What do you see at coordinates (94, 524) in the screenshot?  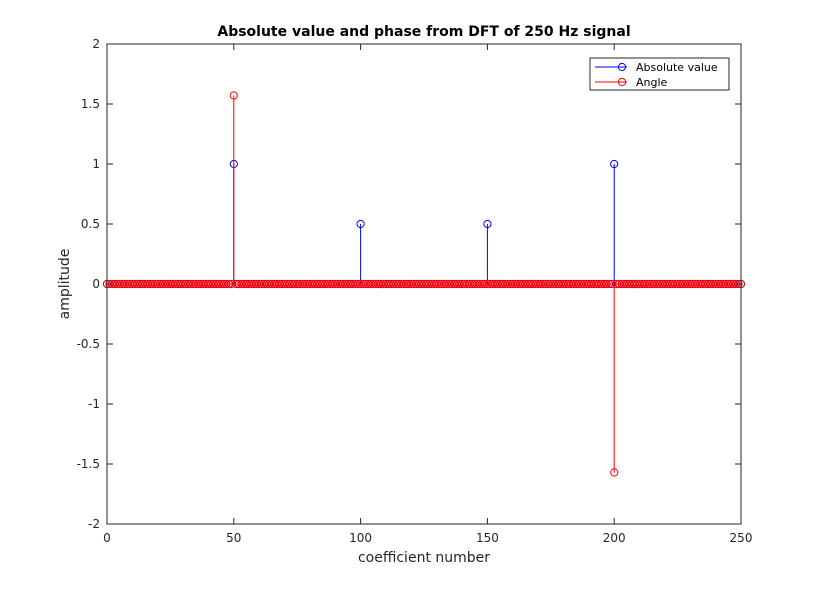 I see `y-tick-label: -2` at bounding box center [94, 524].